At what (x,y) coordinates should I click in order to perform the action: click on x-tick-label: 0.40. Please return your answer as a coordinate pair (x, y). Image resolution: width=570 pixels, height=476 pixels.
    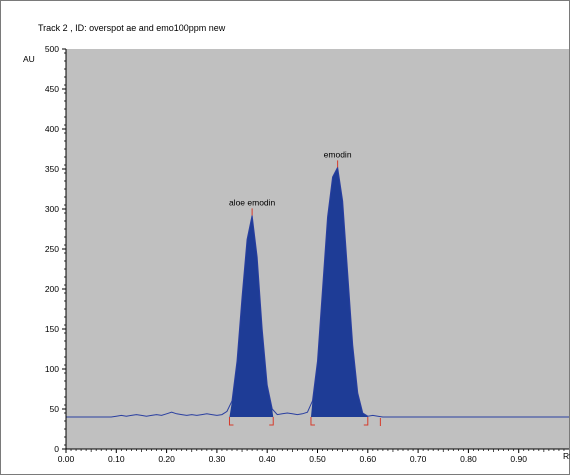
    Looking at the image, I should click on (267, 459).